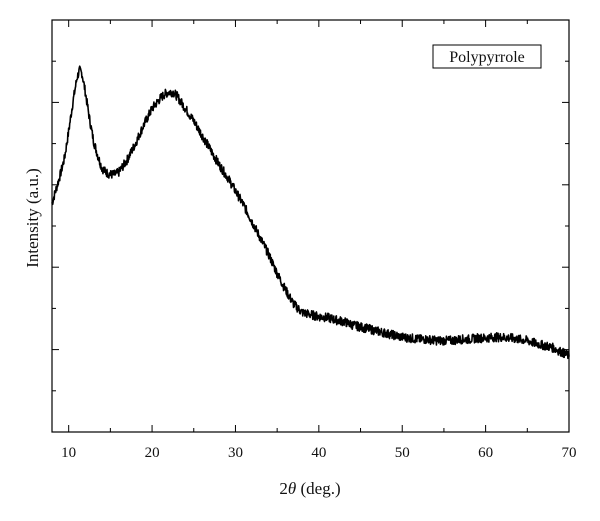 The image size is (600, 521). What do you see at coordinates (32, 218) in the screenshot?
I see `y-axis-title: Intensity (a.u.)` at bounding box center [32, 218].